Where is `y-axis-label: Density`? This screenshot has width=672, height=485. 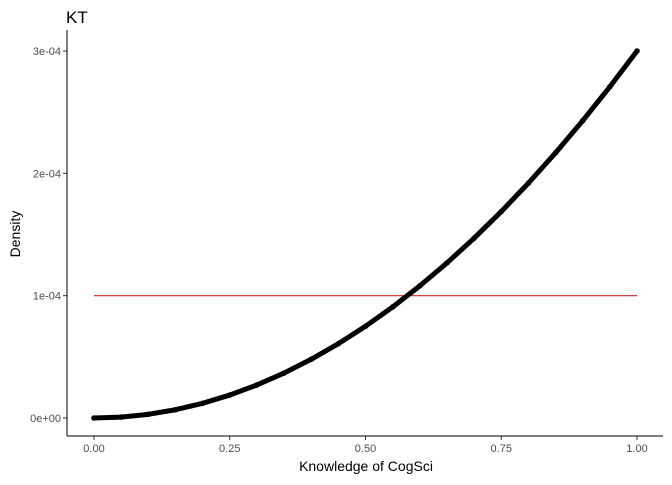
y-axis-label: Density is located at coordinates (15, 234).